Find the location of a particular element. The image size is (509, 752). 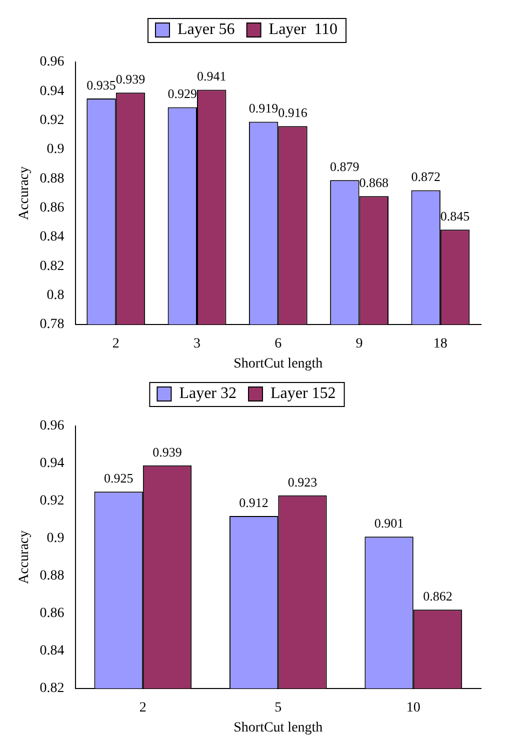

x-tick-label: 9 is located at coordinates (359, 344).